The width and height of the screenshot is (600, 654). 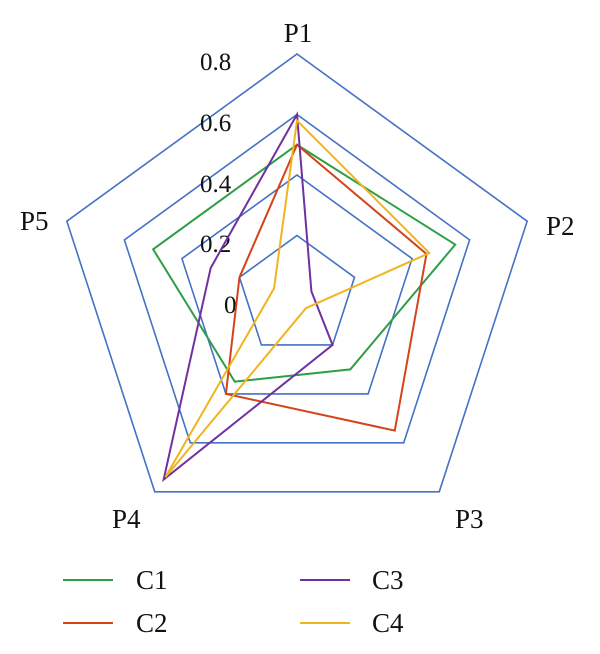 I want to click on category-label-p1: P1, so click(x=298, y=33).